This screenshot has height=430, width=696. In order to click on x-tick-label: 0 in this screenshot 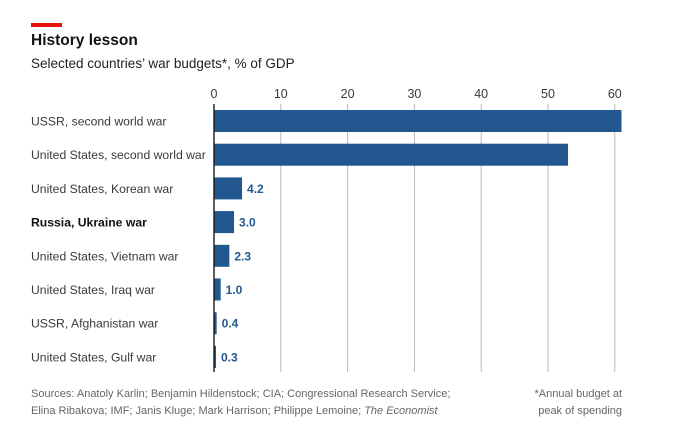, I will do `click(214, 94)`.